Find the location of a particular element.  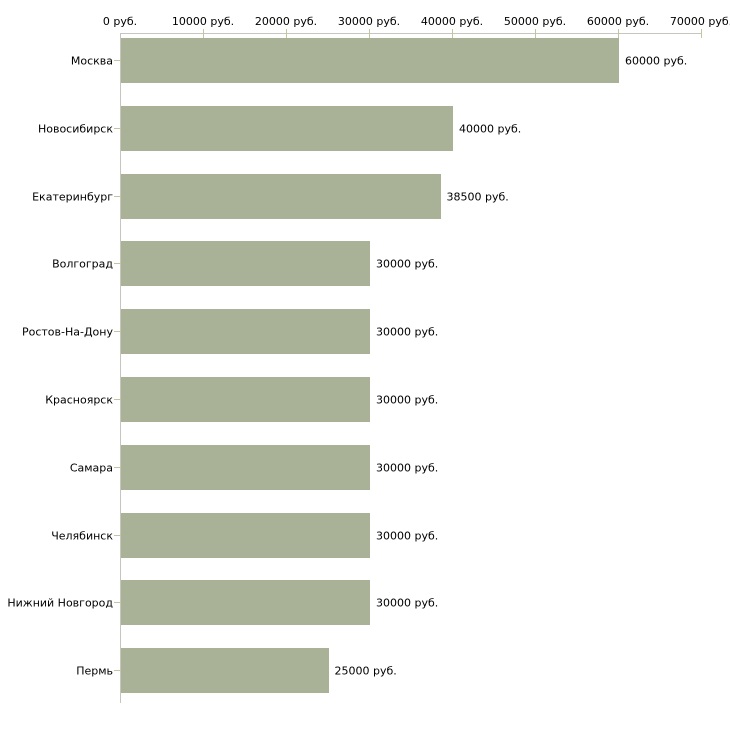

category-label: Москва is located at coordinates (91, 61).